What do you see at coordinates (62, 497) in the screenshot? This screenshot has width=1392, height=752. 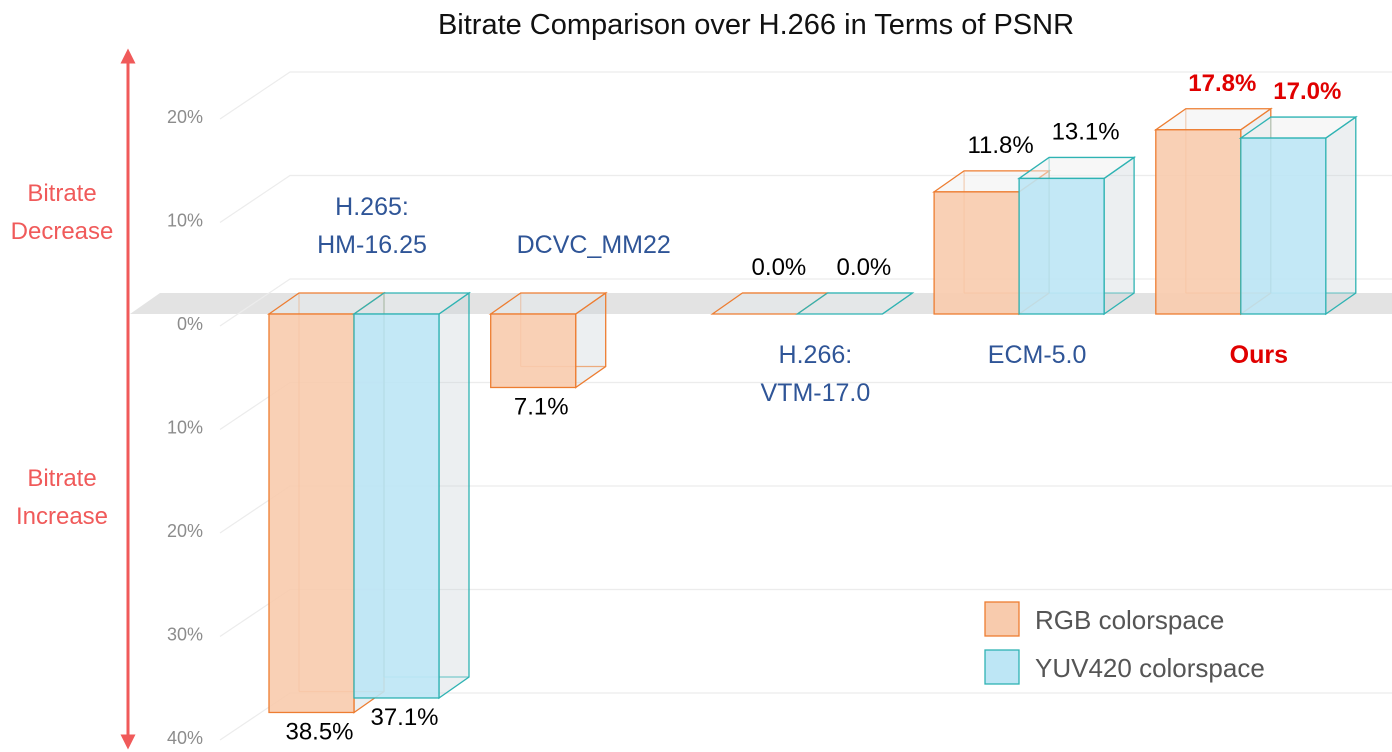 I see `side-annotation: Bitrate Increase` at bounding box center [62, 497].